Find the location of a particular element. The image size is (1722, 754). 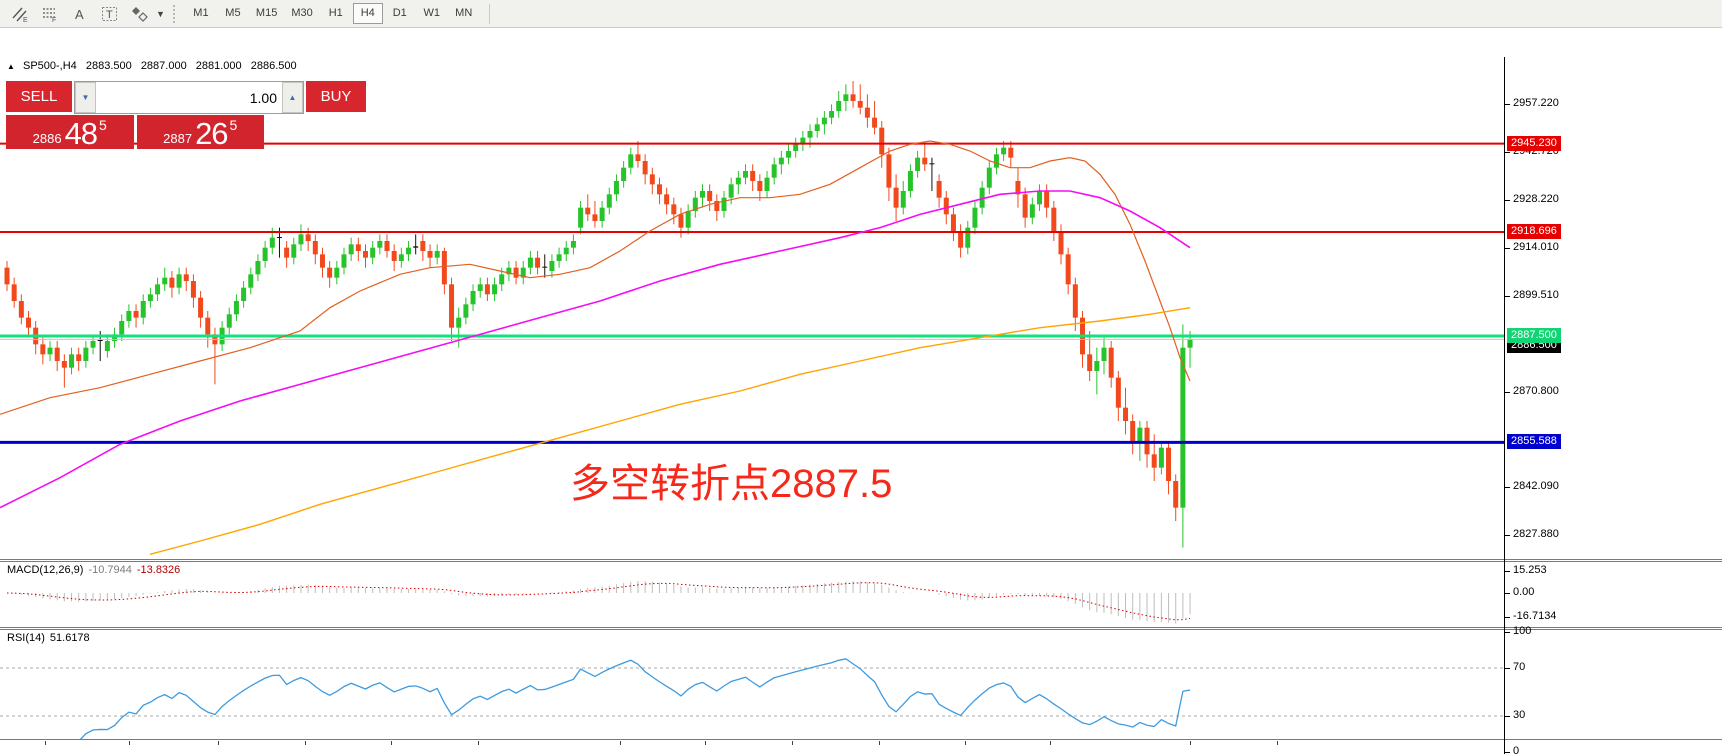

axis-tick-label: 2899.510 is located at coordinates (1536, 294).